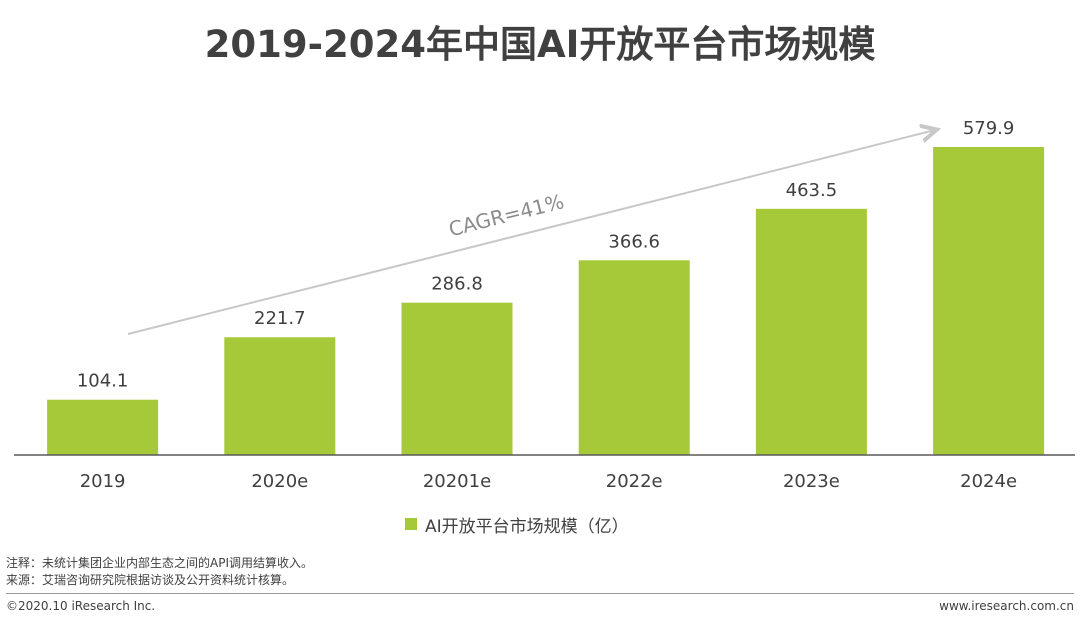 This screenshot has height=628, width=1080. I want to click on data-label-2020e: 221.7, so click(280, 318).